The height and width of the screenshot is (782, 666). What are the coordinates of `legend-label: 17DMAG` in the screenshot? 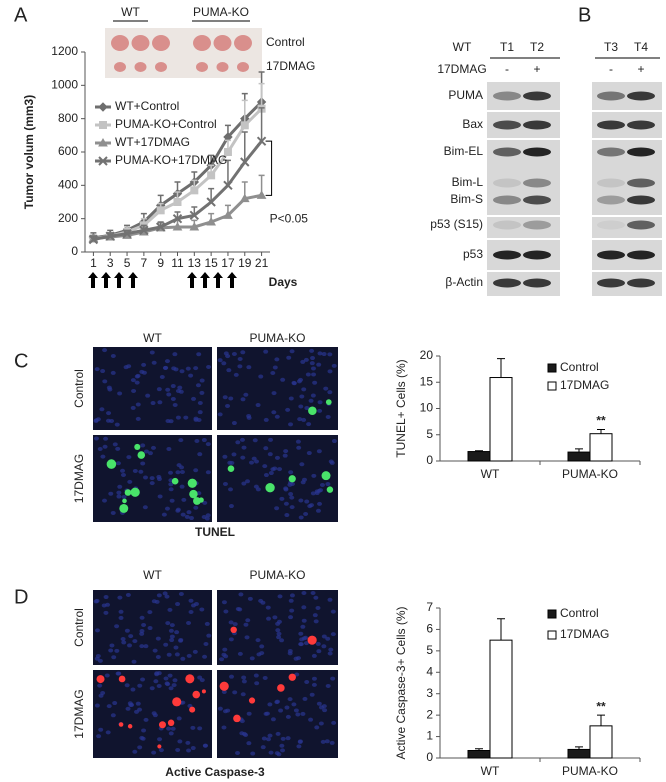 It's located at (584, 634).